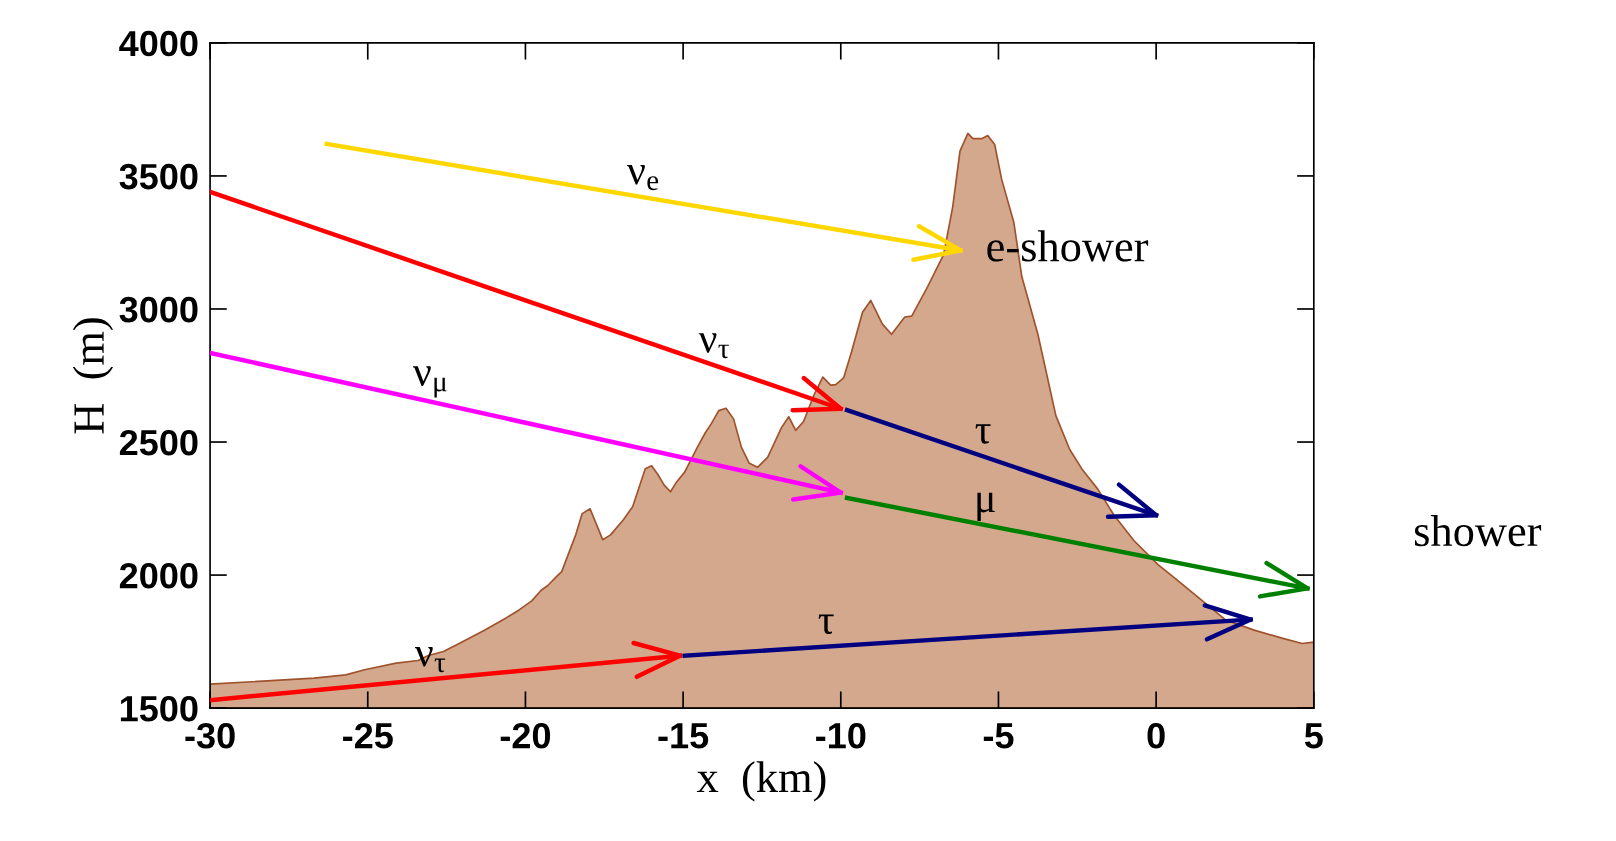  What do you see at coordinates (525, 735) in the screenshot?
I see `x-tick-label: -20` at bounding box center [525, 735].